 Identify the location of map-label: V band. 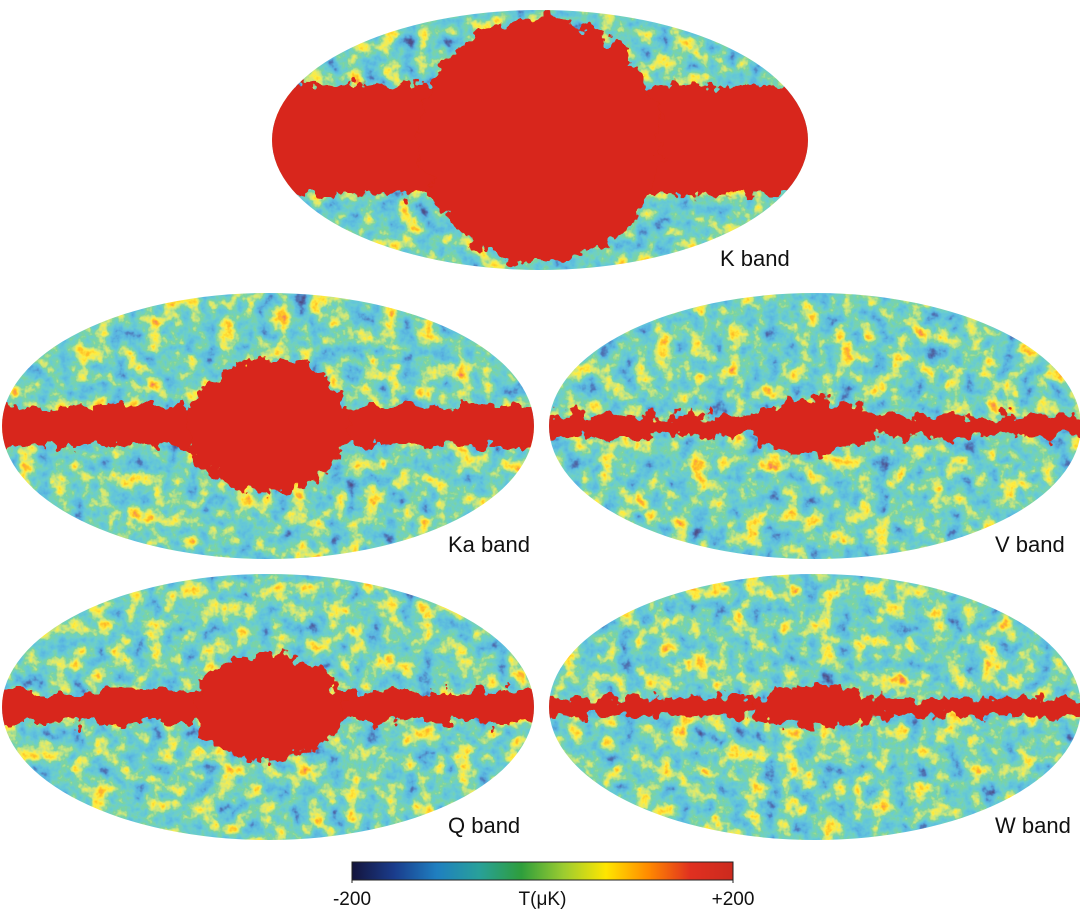
(1030, 544).